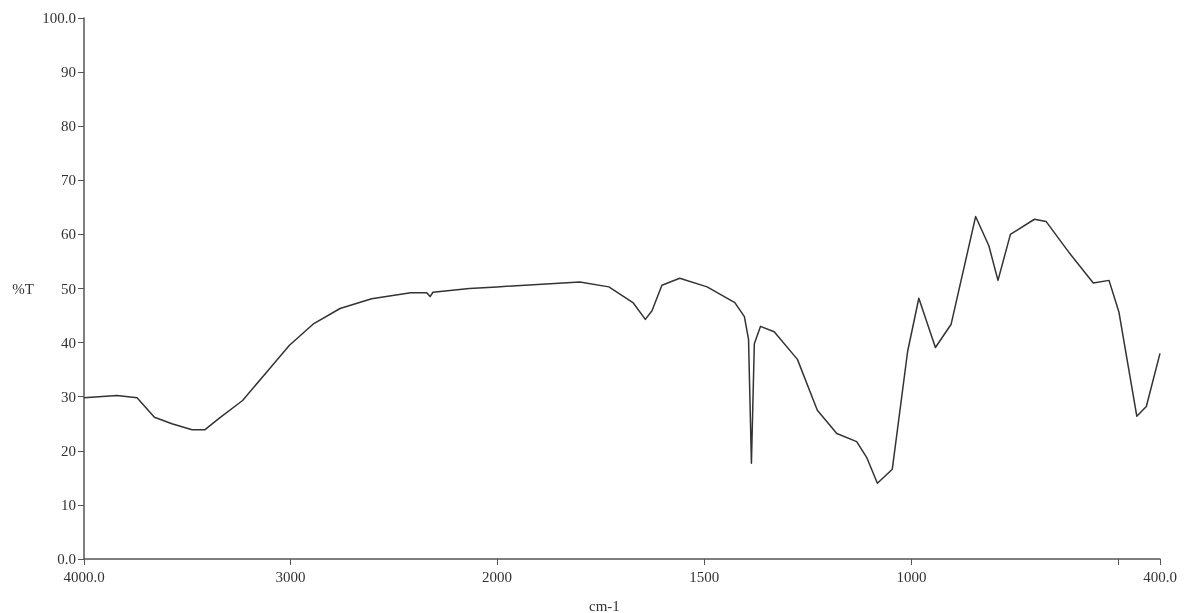 This screenshot has height=613, width=1189. I want to click on x-tick-label: 2000, so click(497, 576).